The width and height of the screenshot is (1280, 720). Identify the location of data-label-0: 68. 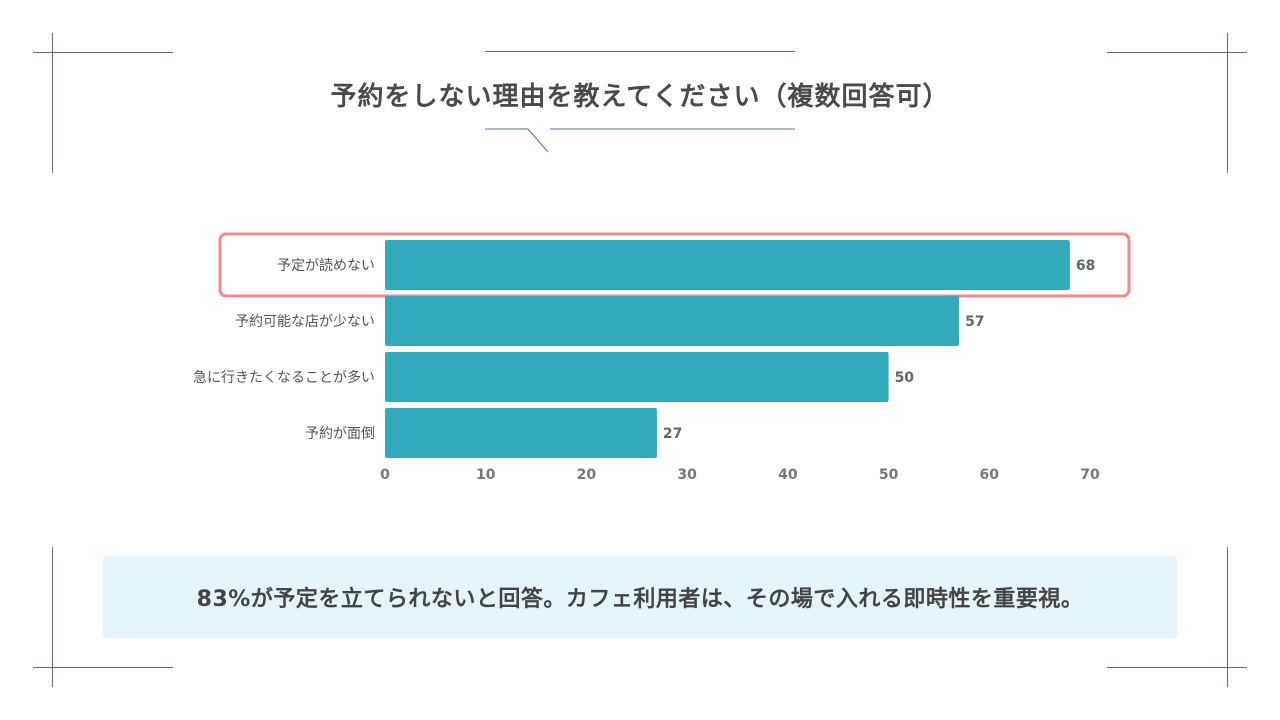
(1085, 266).